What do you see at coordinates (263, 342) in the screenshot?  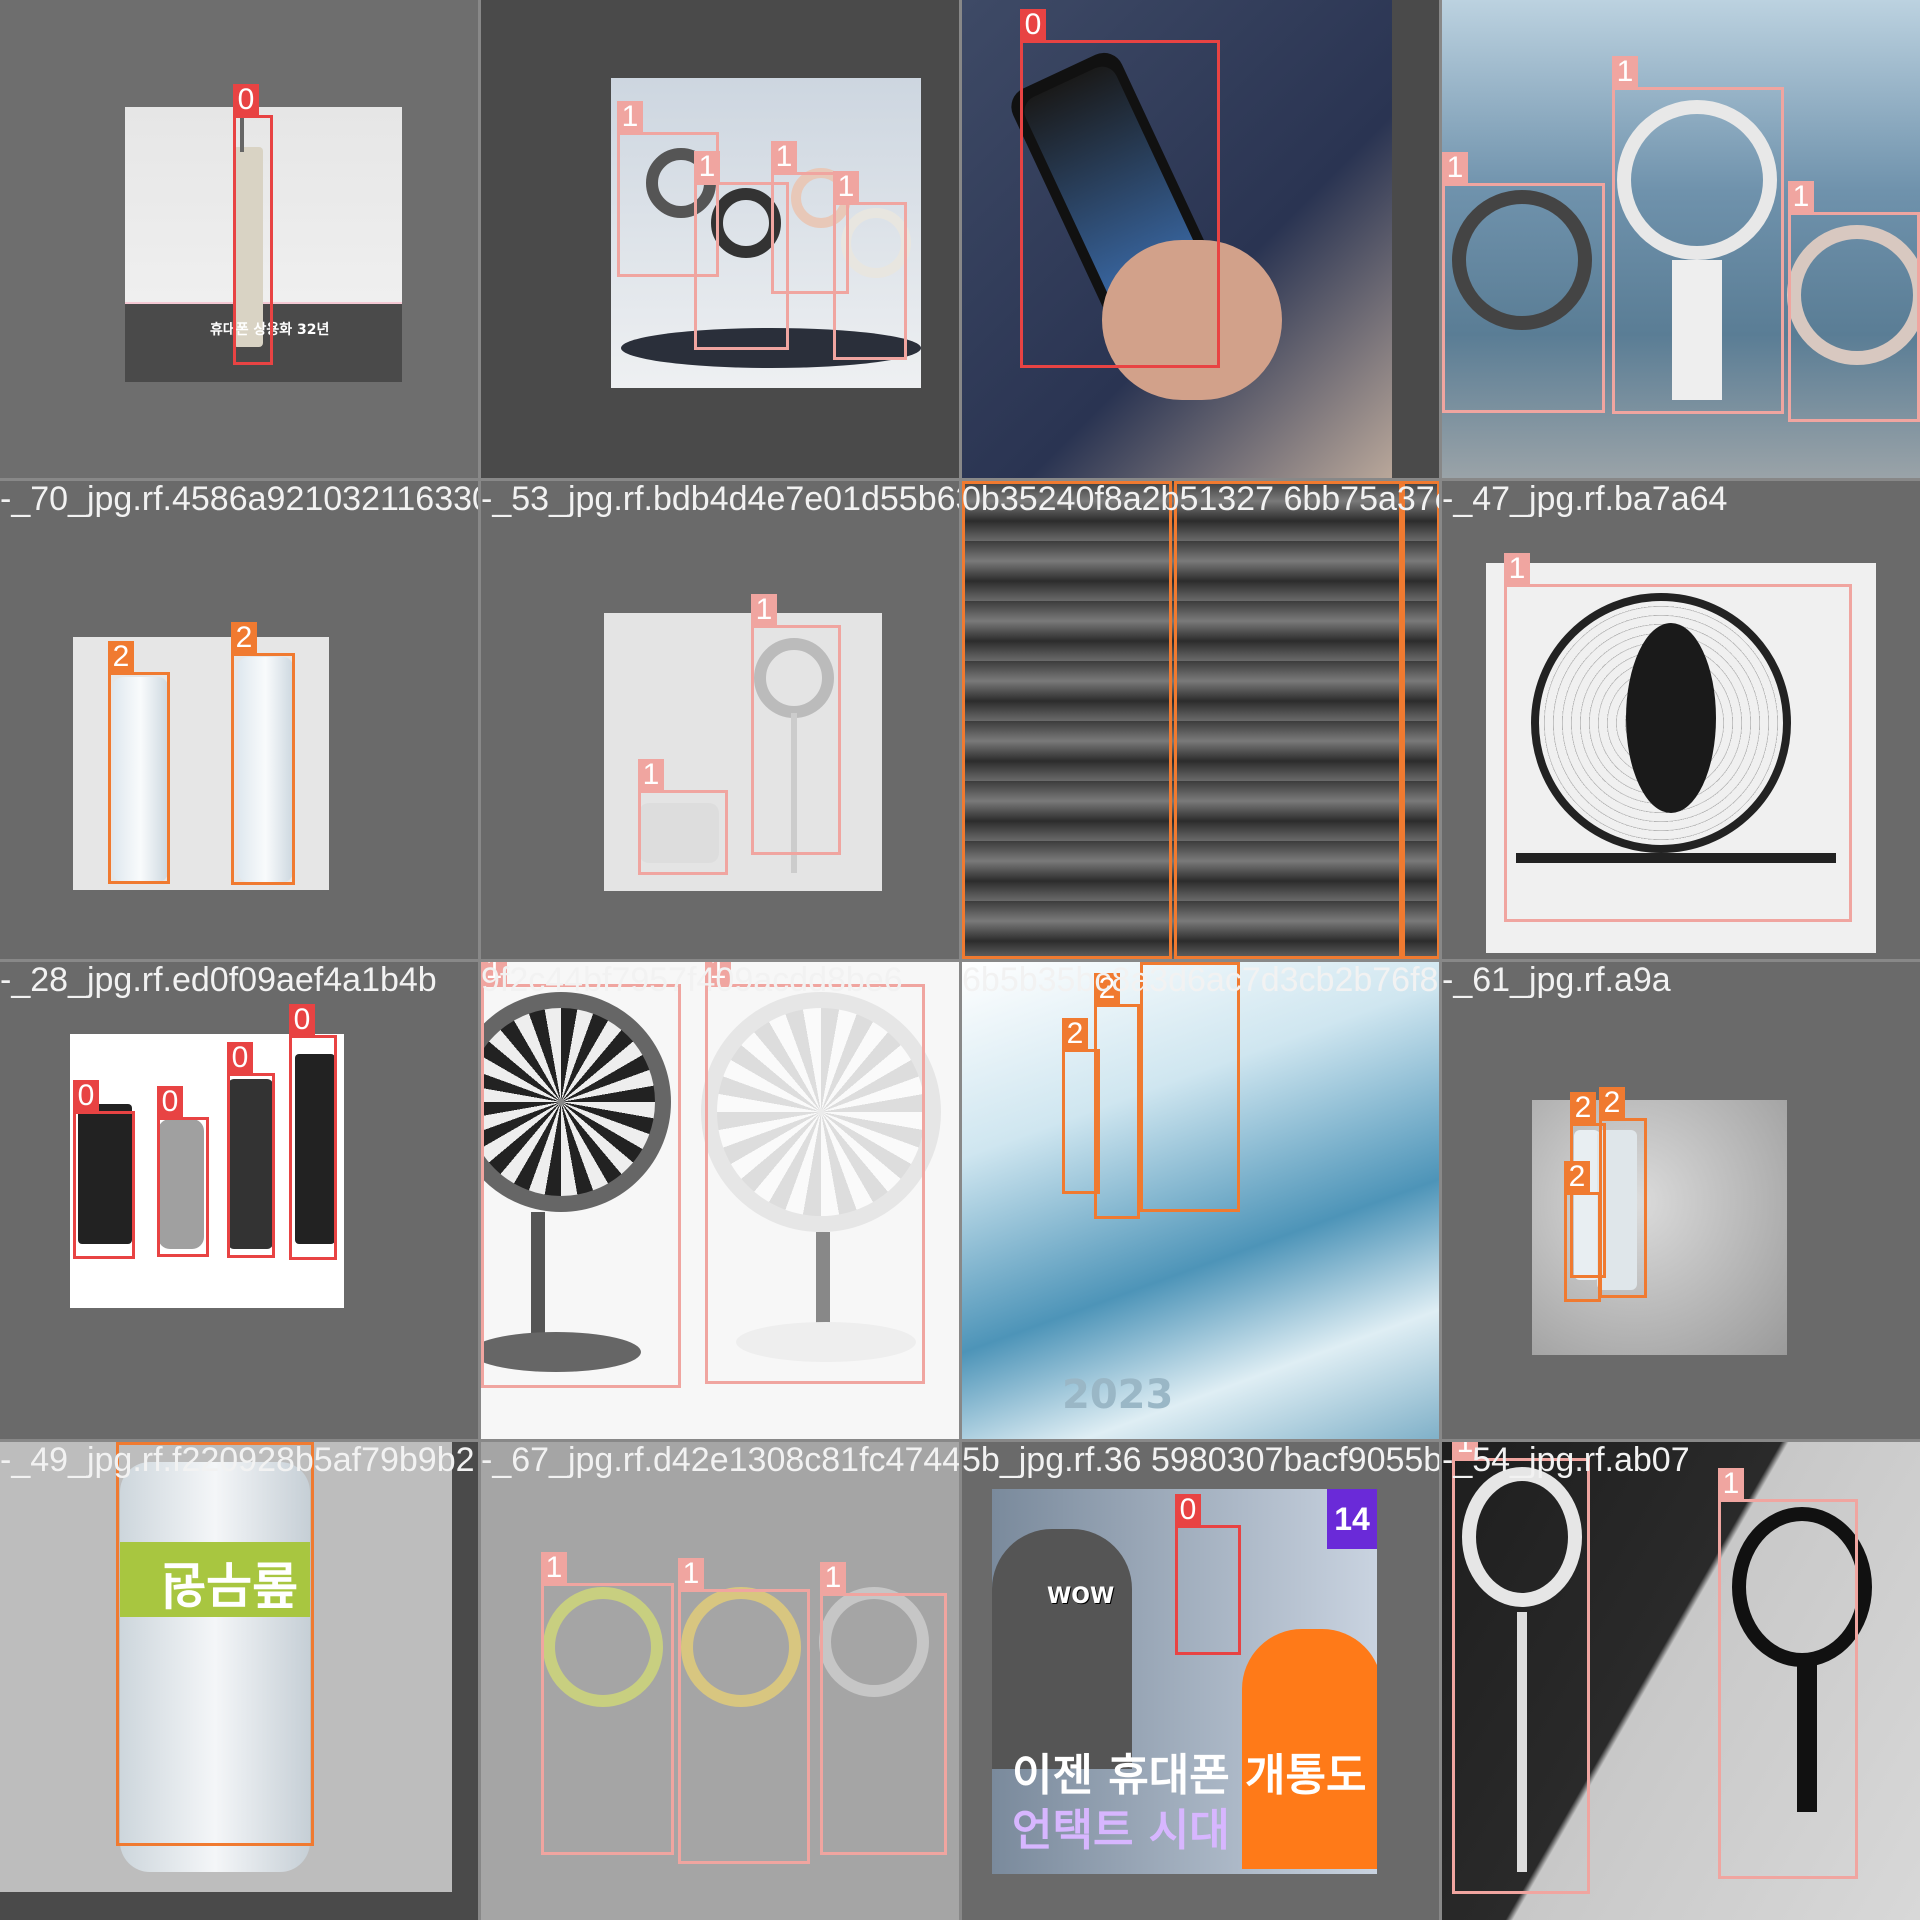 I see `dark-banner` at bounding box center [263, 342].